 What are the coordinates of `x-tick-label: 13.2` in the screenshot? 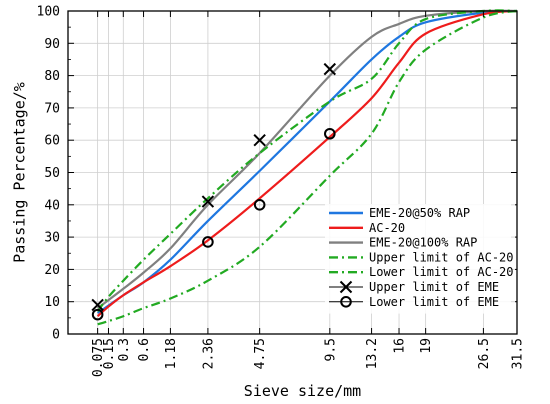 It's located at (372, 353).